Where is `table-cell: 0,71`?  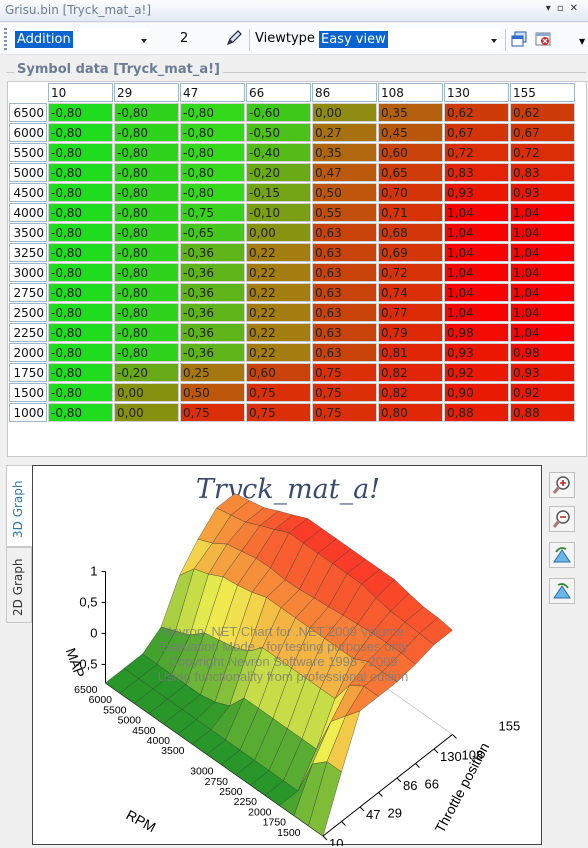 table-cell: 0,71 is located at coordinates (410, 212).